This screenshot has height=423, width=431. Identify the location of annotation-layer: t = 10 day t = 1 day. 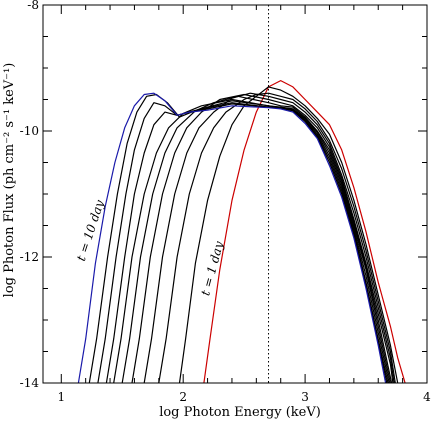
(150, 247).